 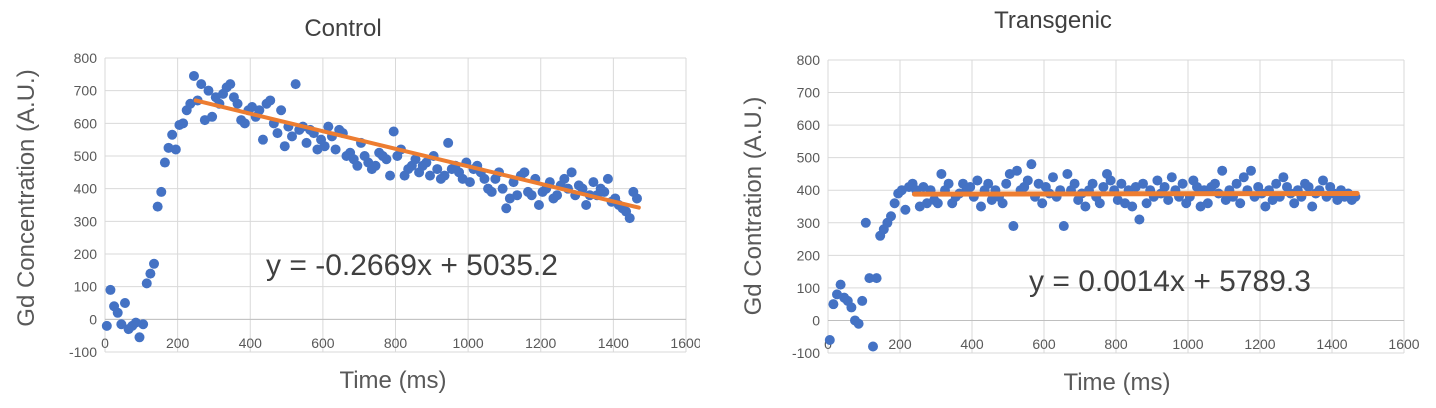 I want to click on x-tick-label: 1000, so click(x=468, y=343).